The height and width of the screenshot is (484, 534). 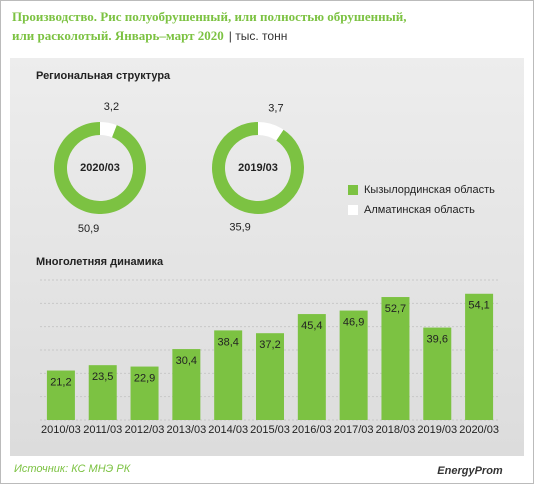 I want to click on x-tick-label: 2010/03, so click(x=61, y=430).